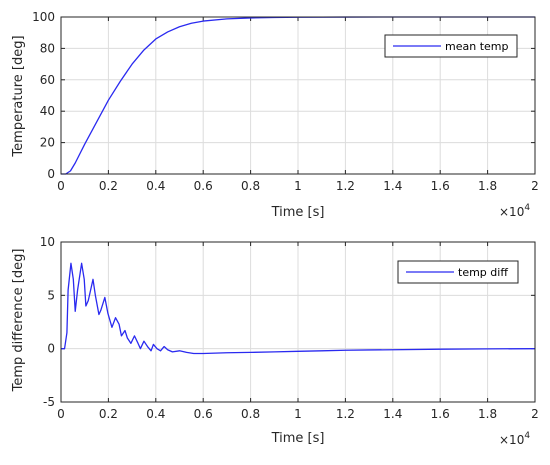 This screenshot has height=465, width=550. Describe the element at coordinates (18, 321) in the screenshot. I see `y-axis-label: Temp difference [deg]` at that location.